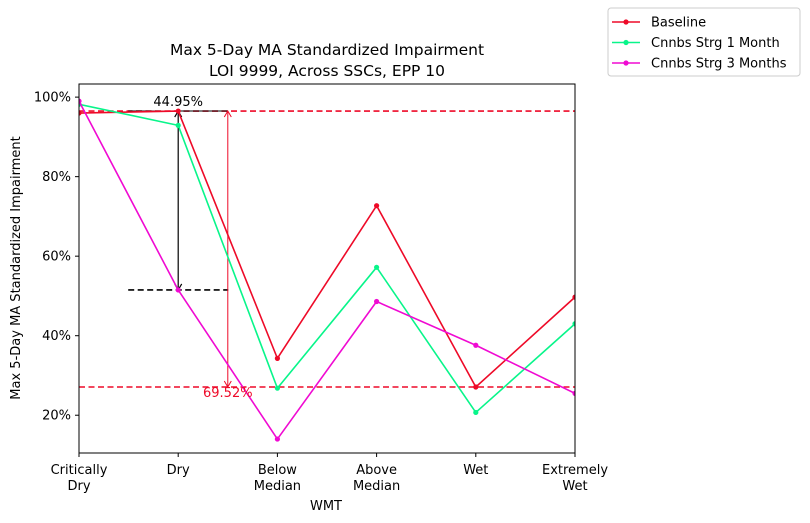 The height and width of the screenshot is (523, 810). What do you see at coordinates (228, 393) in the screenshot?
I see `annotation-label-1: 69.52%` at bounding box center [228, 393].